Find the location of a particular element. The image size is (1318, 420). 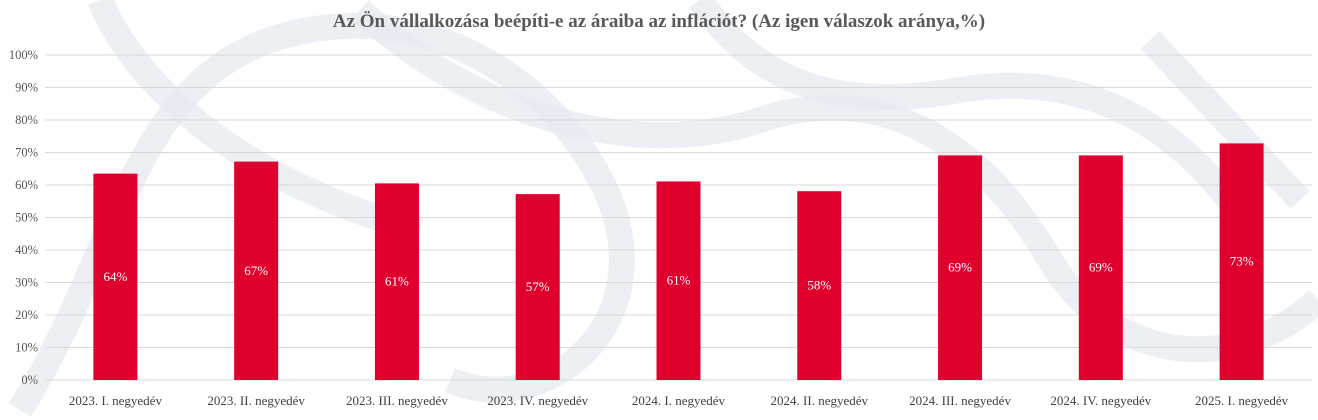

x-tick-label: 2024. III. negyedév is located at coordinates (960, 400).